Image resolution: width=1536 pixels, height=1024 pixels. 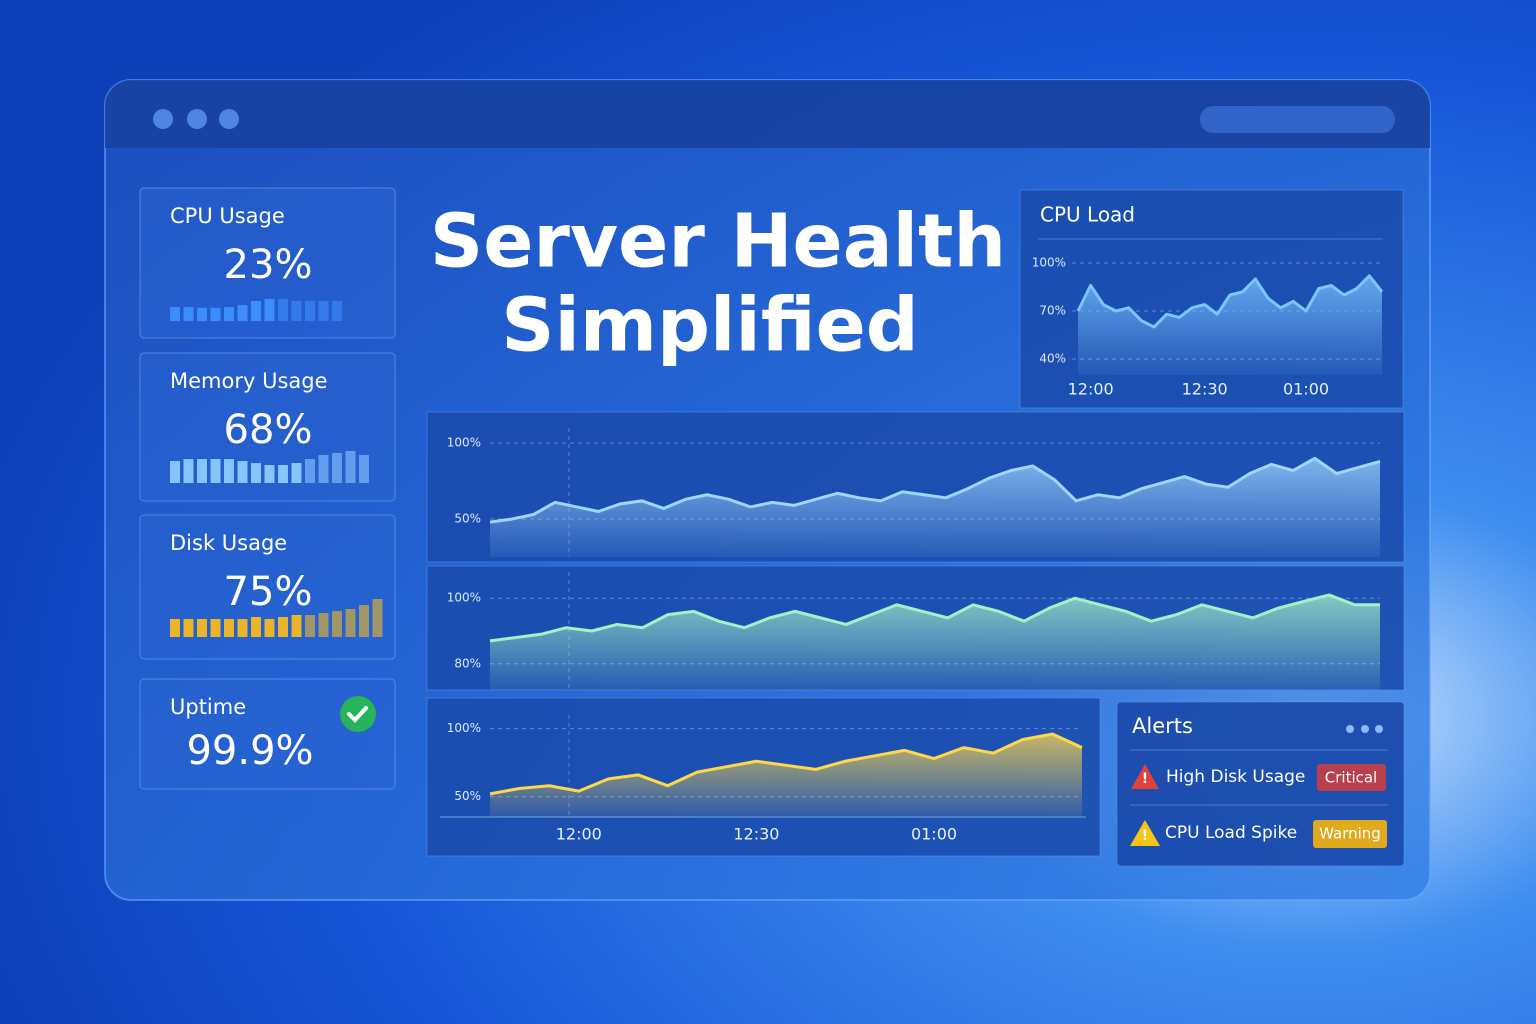 What do you see at coordinates (718, 242) in the screenshot?
I see `headline: Server Health` at bounding box center [718, 242].